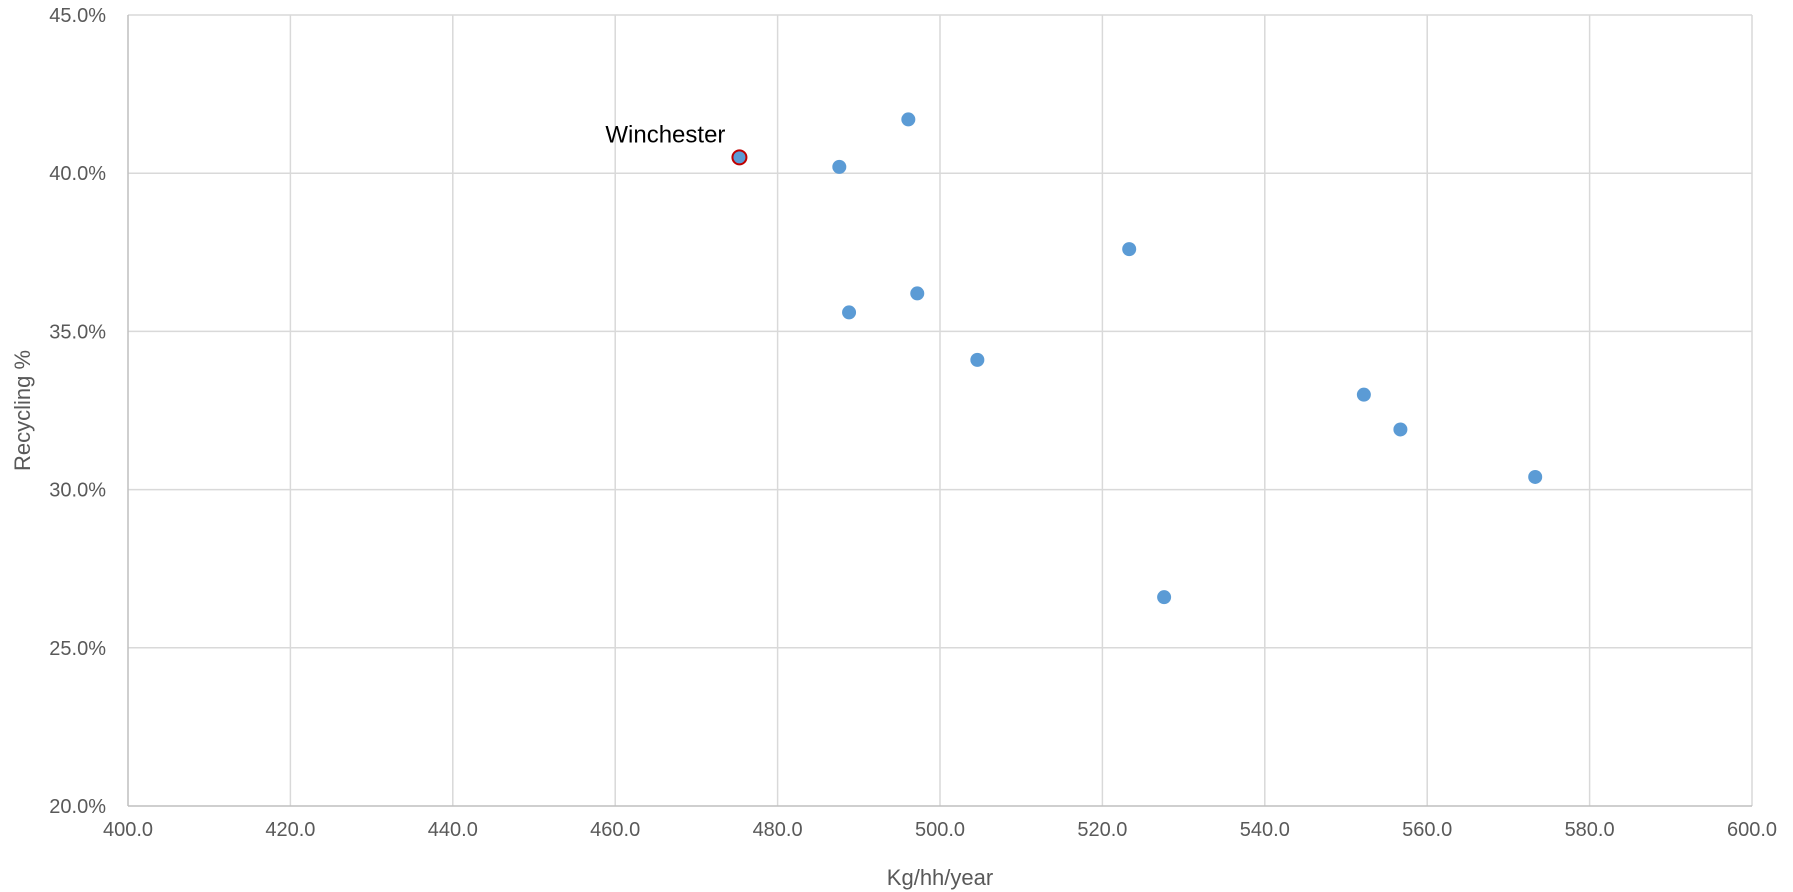 The height and width of the screenshot is (892, 1793). I want to click on x-tick-label: 400.0, so click(128, 830).